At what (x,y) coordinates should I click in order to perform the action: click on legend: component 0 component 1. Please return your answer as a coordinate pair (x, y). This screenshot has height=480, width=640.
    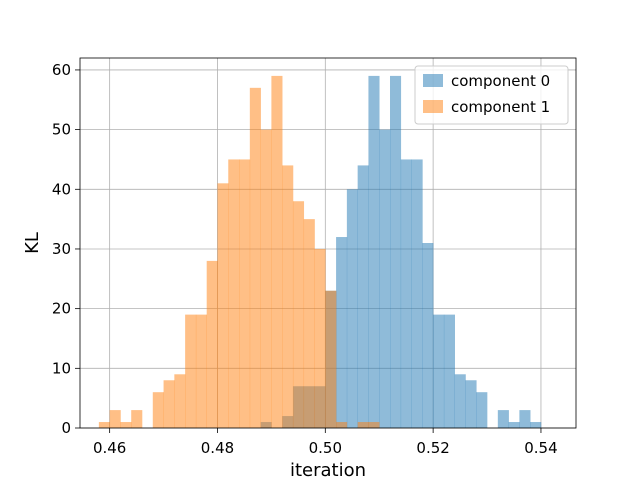
    Looking at the image, I should click on (491, 95).